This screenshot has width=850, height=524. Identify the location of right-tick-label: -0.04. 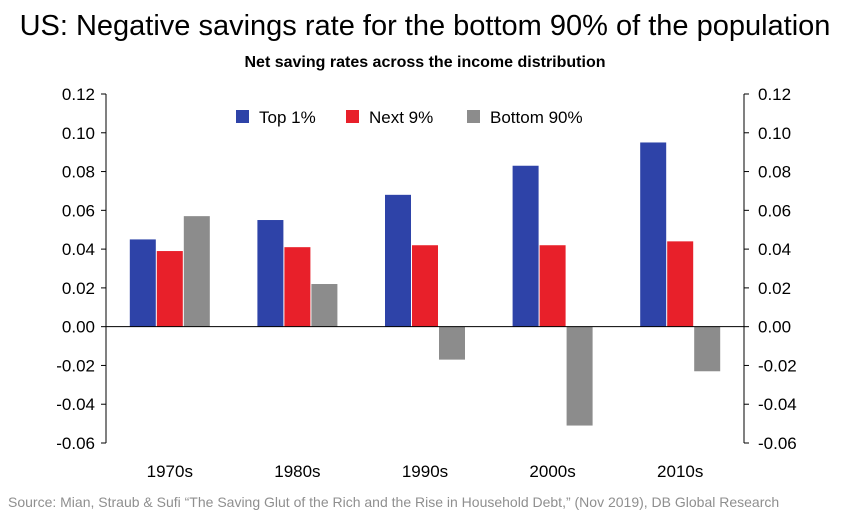
(777, 404).